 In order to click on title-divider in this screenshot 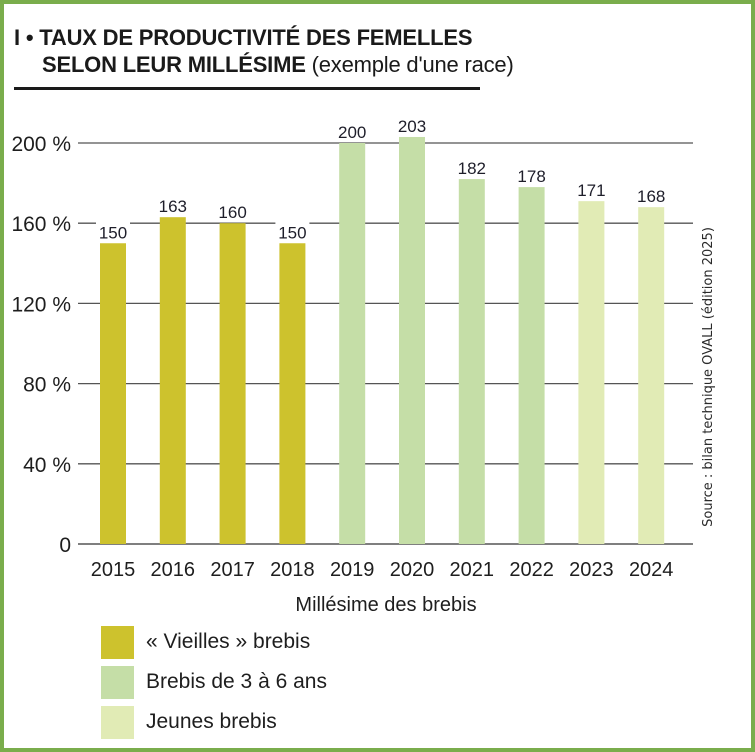, I will do `click(247, 88)`.